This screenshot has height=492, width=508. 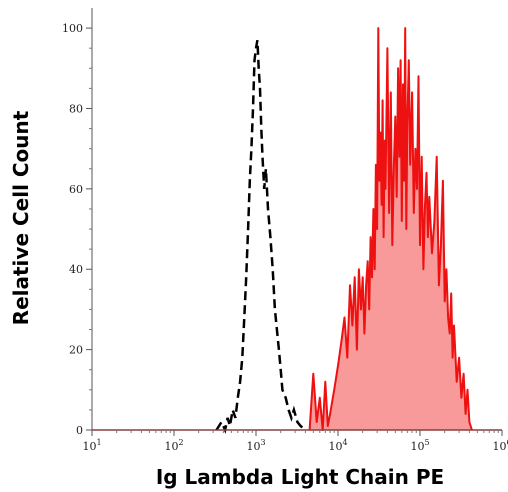 I want to click on x-tick-label-1: 10², so click(x=173, y=445).